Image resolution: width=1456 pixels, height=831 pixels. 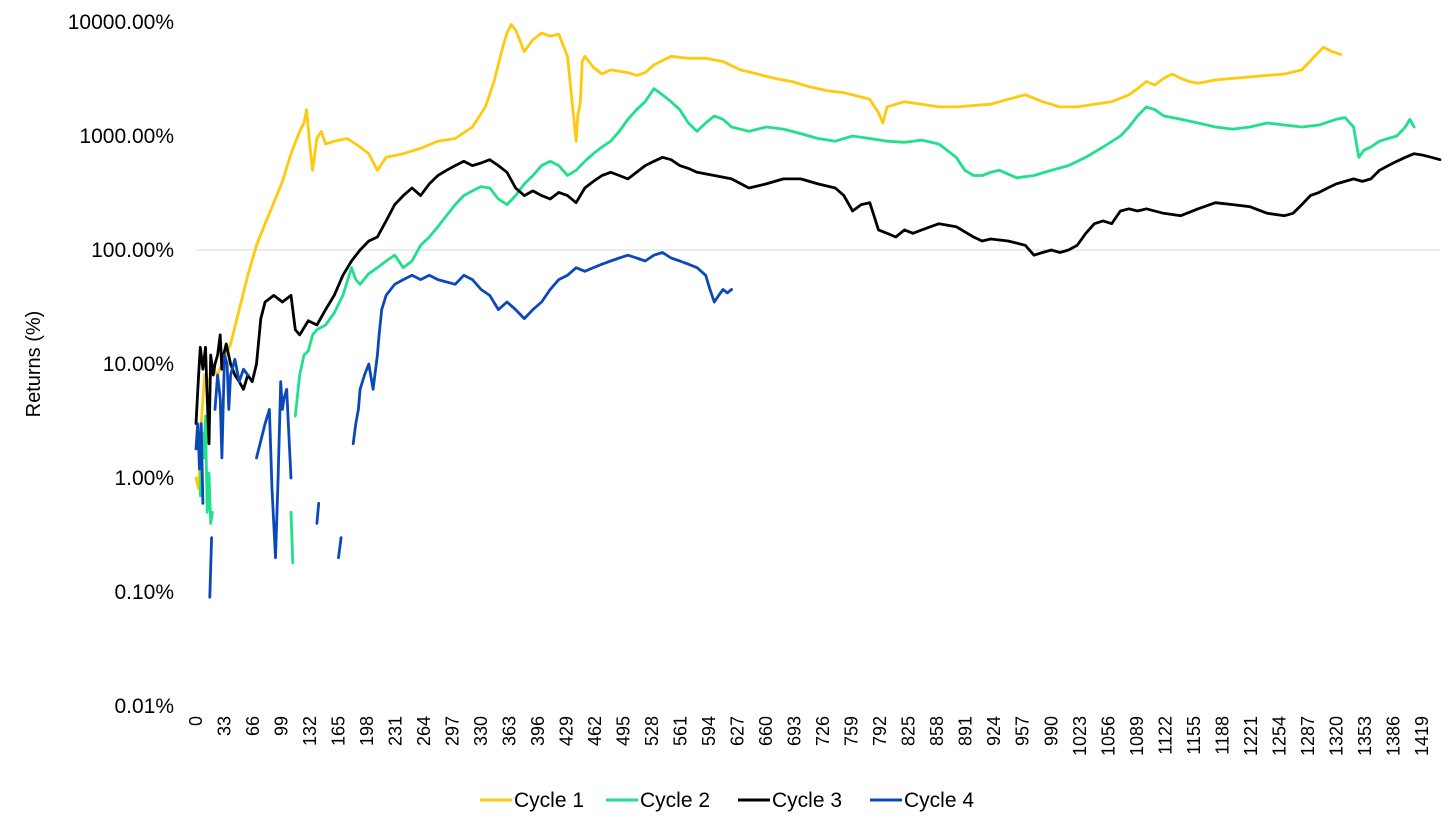 I want to click on x-tick-label: 759, so click(x=852, y=731).